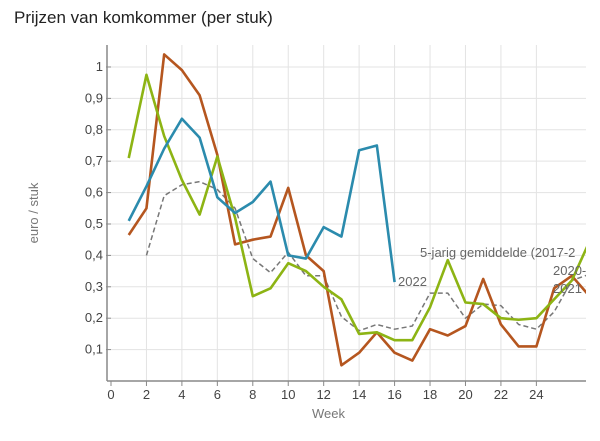 This screenshot has height=441, width=600. What do you see at coordinates (288, 394) in the screenshot?
I see `x-tick-label: 10` at bounding box center [288, 394].